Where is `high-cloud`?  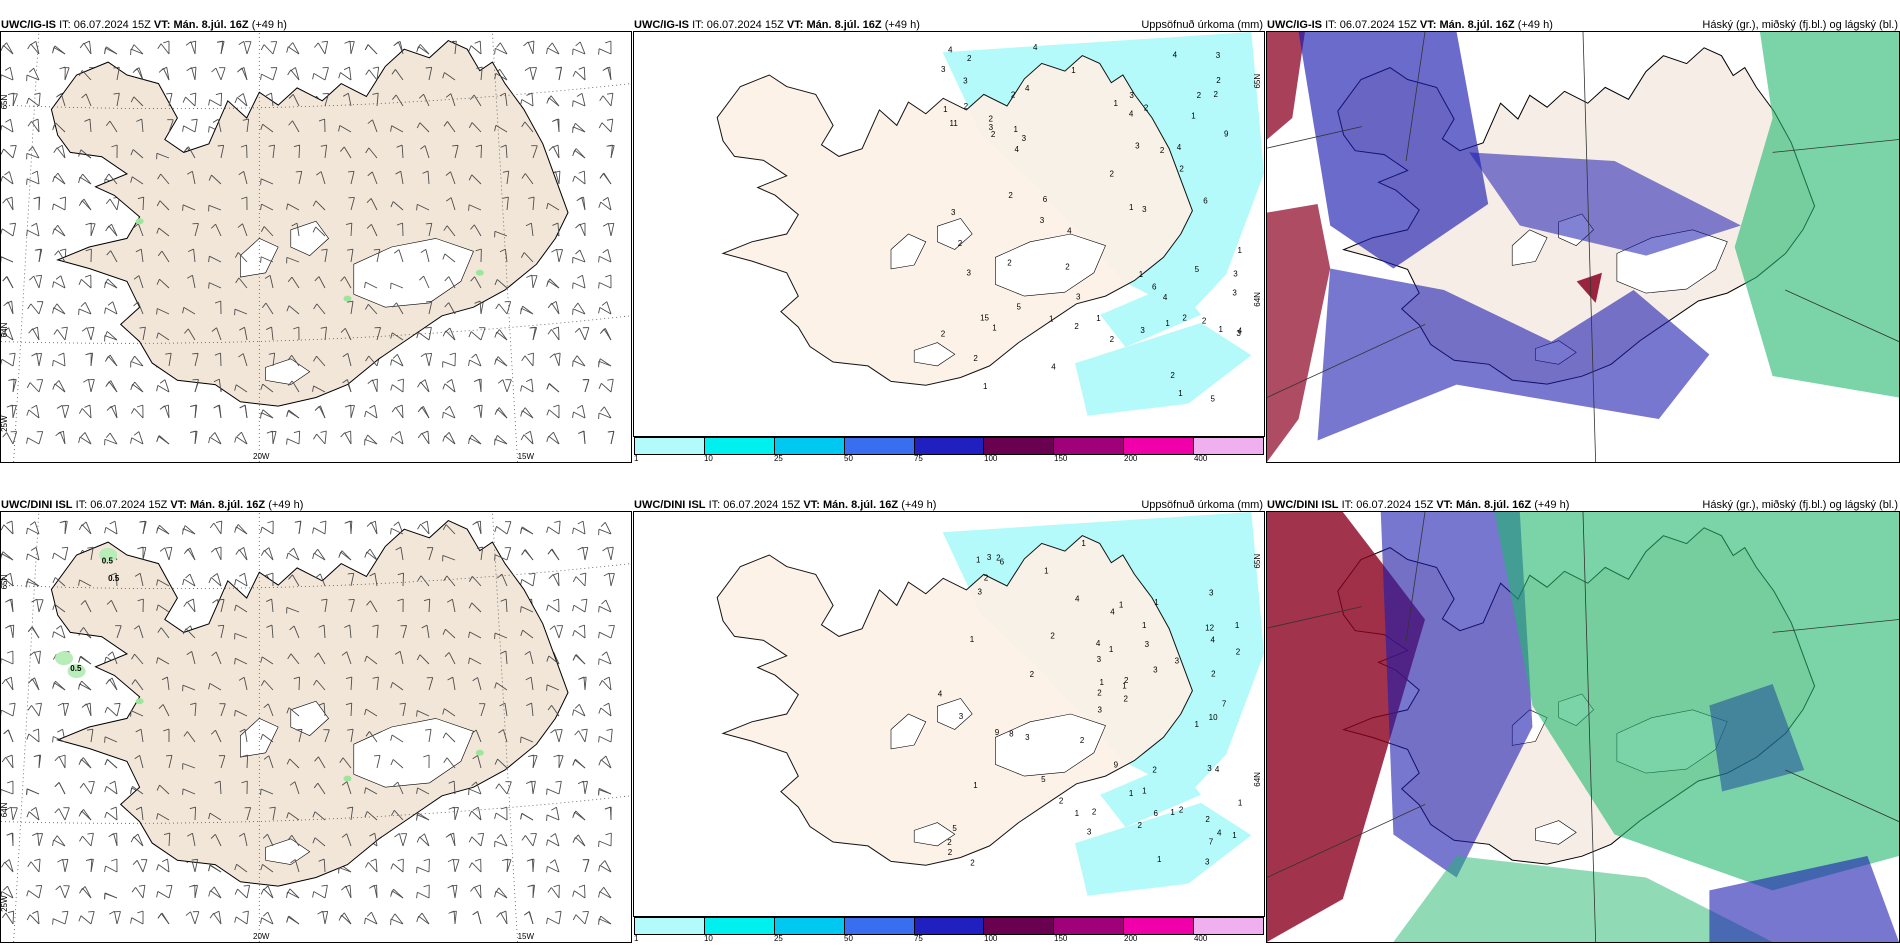 high-cloud is located at coordinates (1696, 701).